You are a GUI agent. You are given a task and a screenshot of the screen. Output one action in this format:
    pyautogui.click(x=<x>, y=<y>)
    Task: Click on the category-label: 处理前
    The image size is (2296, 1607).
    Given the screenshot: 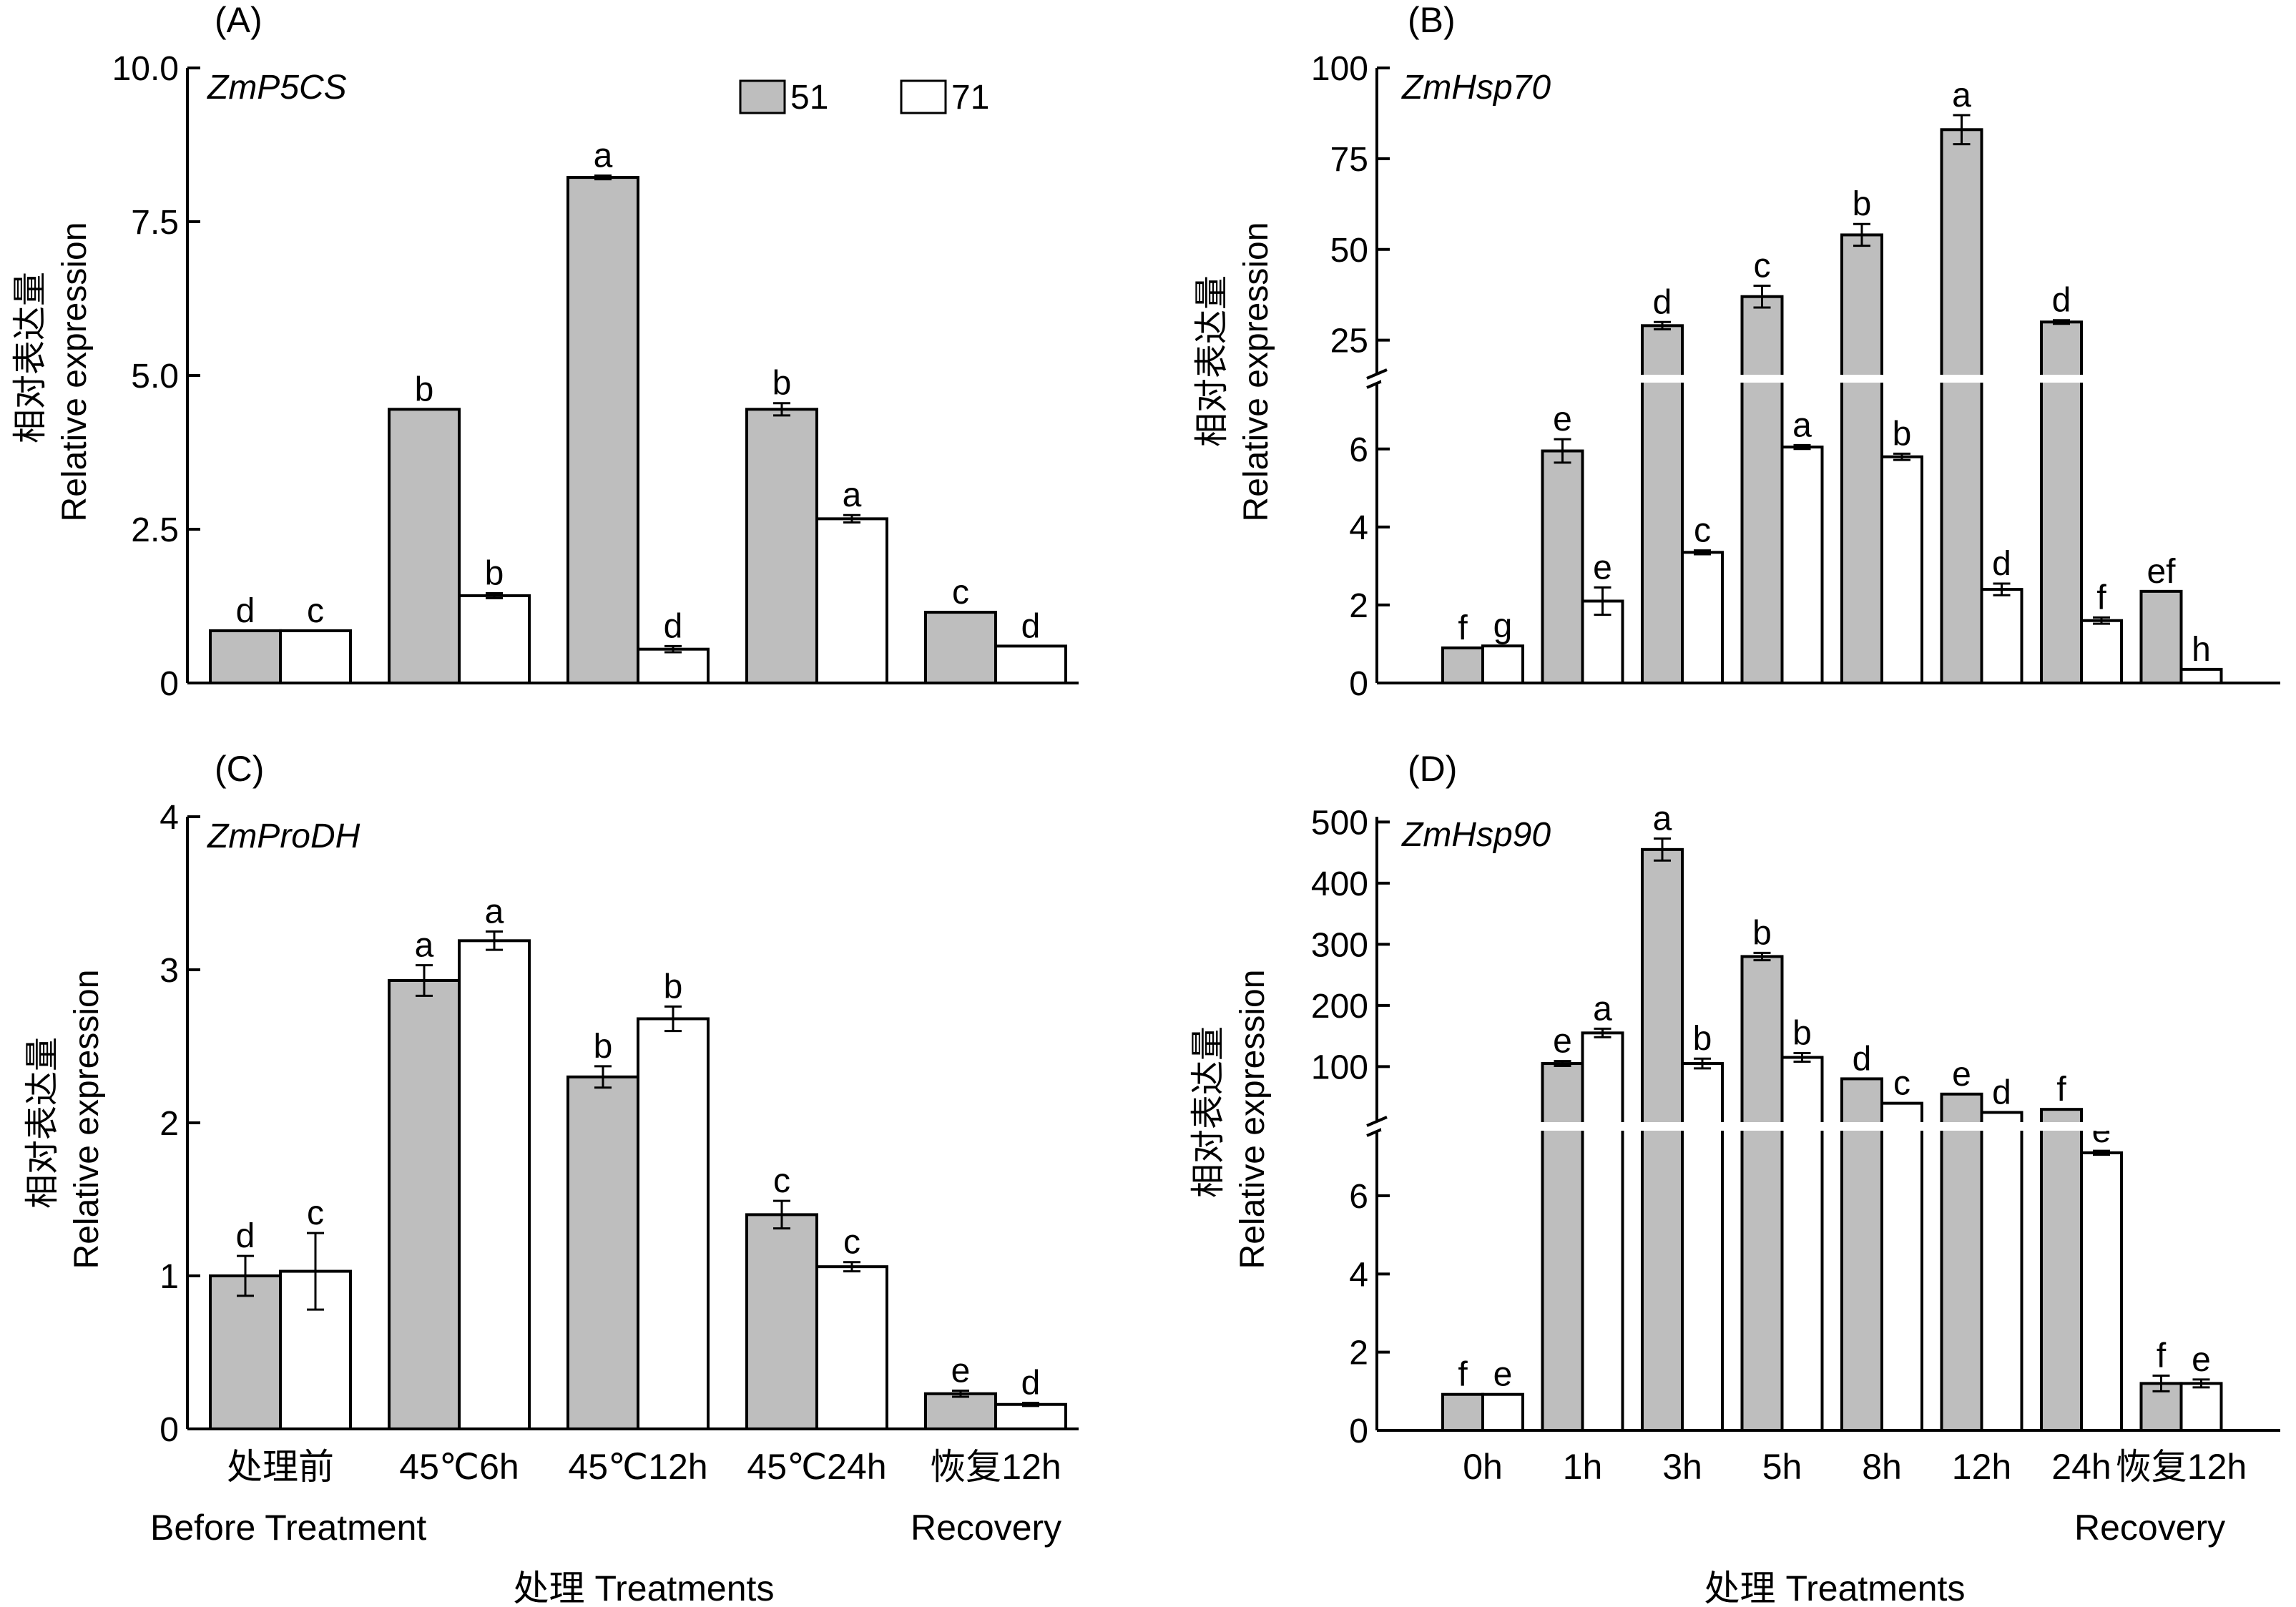 What is the action you would take?
    pyautogui.click(x=280, y=1467)
    